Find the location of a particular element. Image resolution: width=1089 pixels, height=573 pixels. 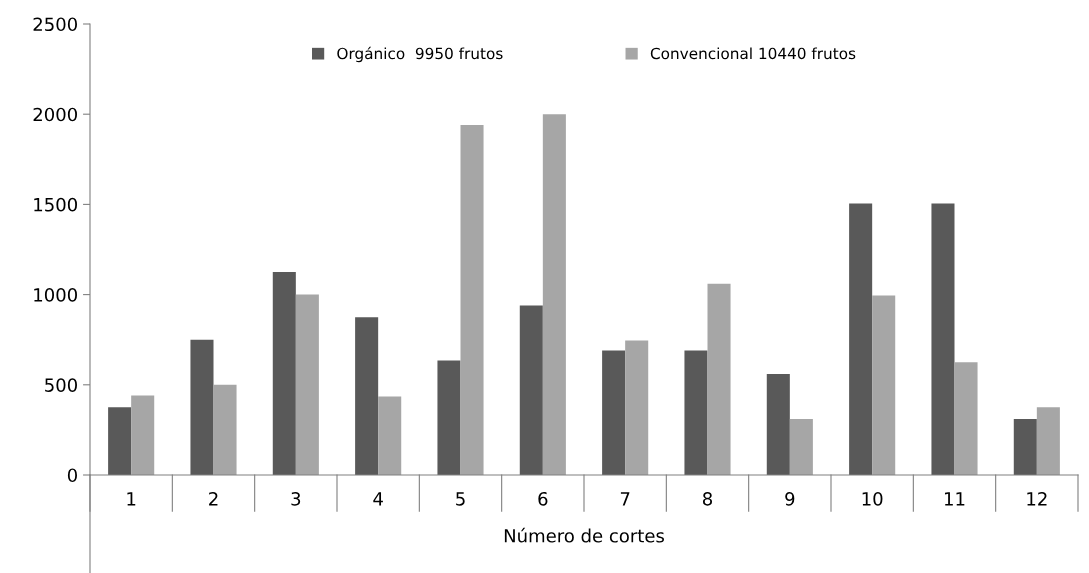

x-tick-label: 11 is located at coordinates (955, 499).